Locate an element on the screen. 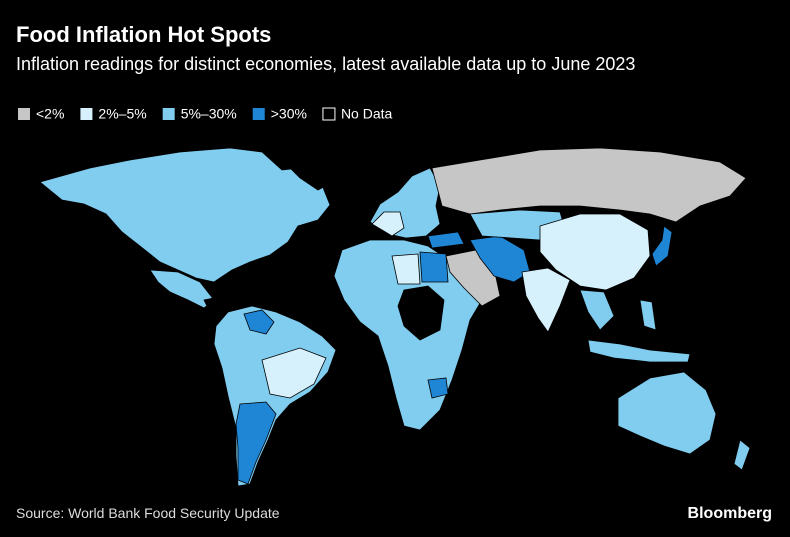  legend-label: 5%–30% is located at coordinates (209, 114).